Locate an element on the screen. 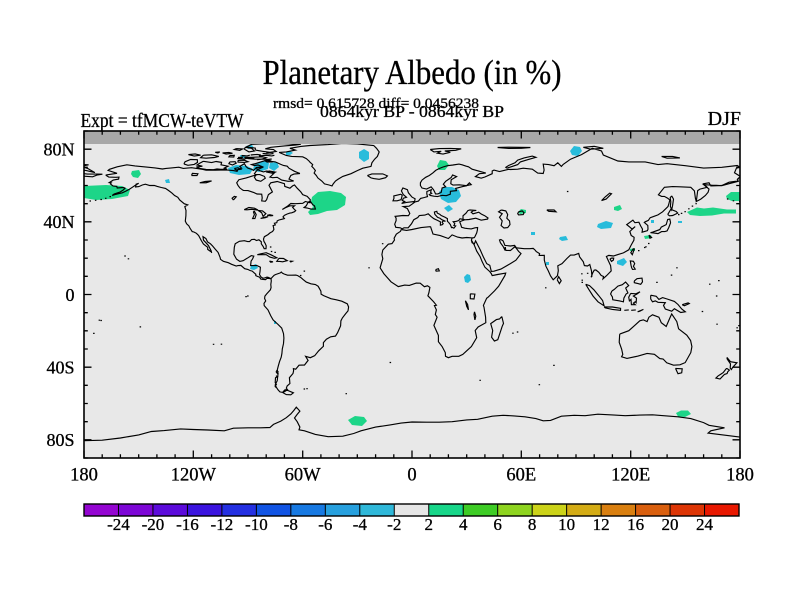 The height and width of the screenshot is (600, 800). svg-text: 12 is located at coordinates (601, 524).